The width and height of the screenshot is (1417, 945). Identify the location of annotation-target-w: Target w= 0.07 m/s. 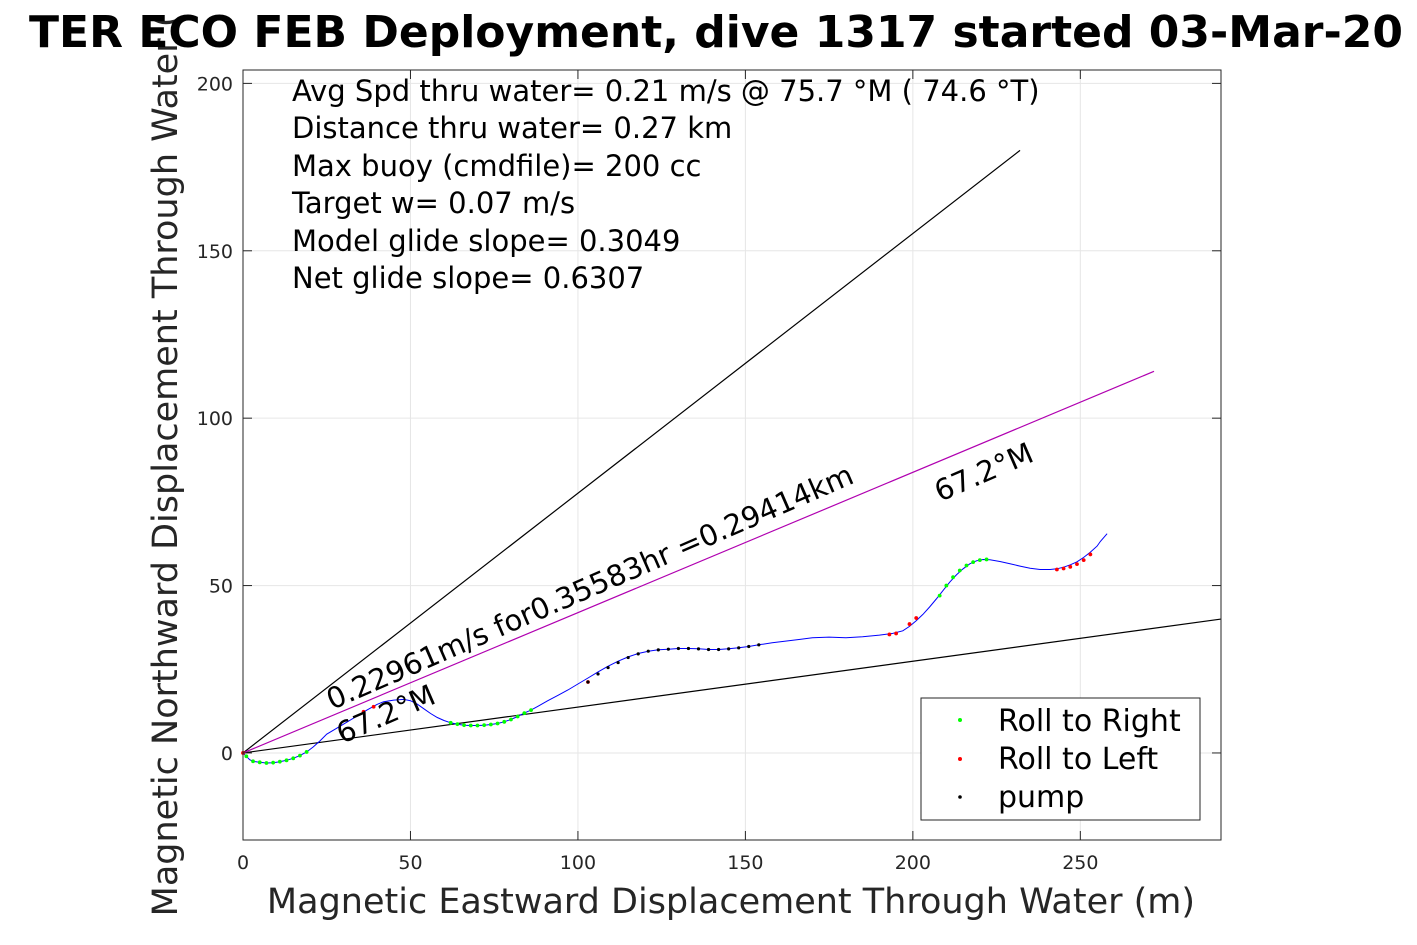
(433, 203).